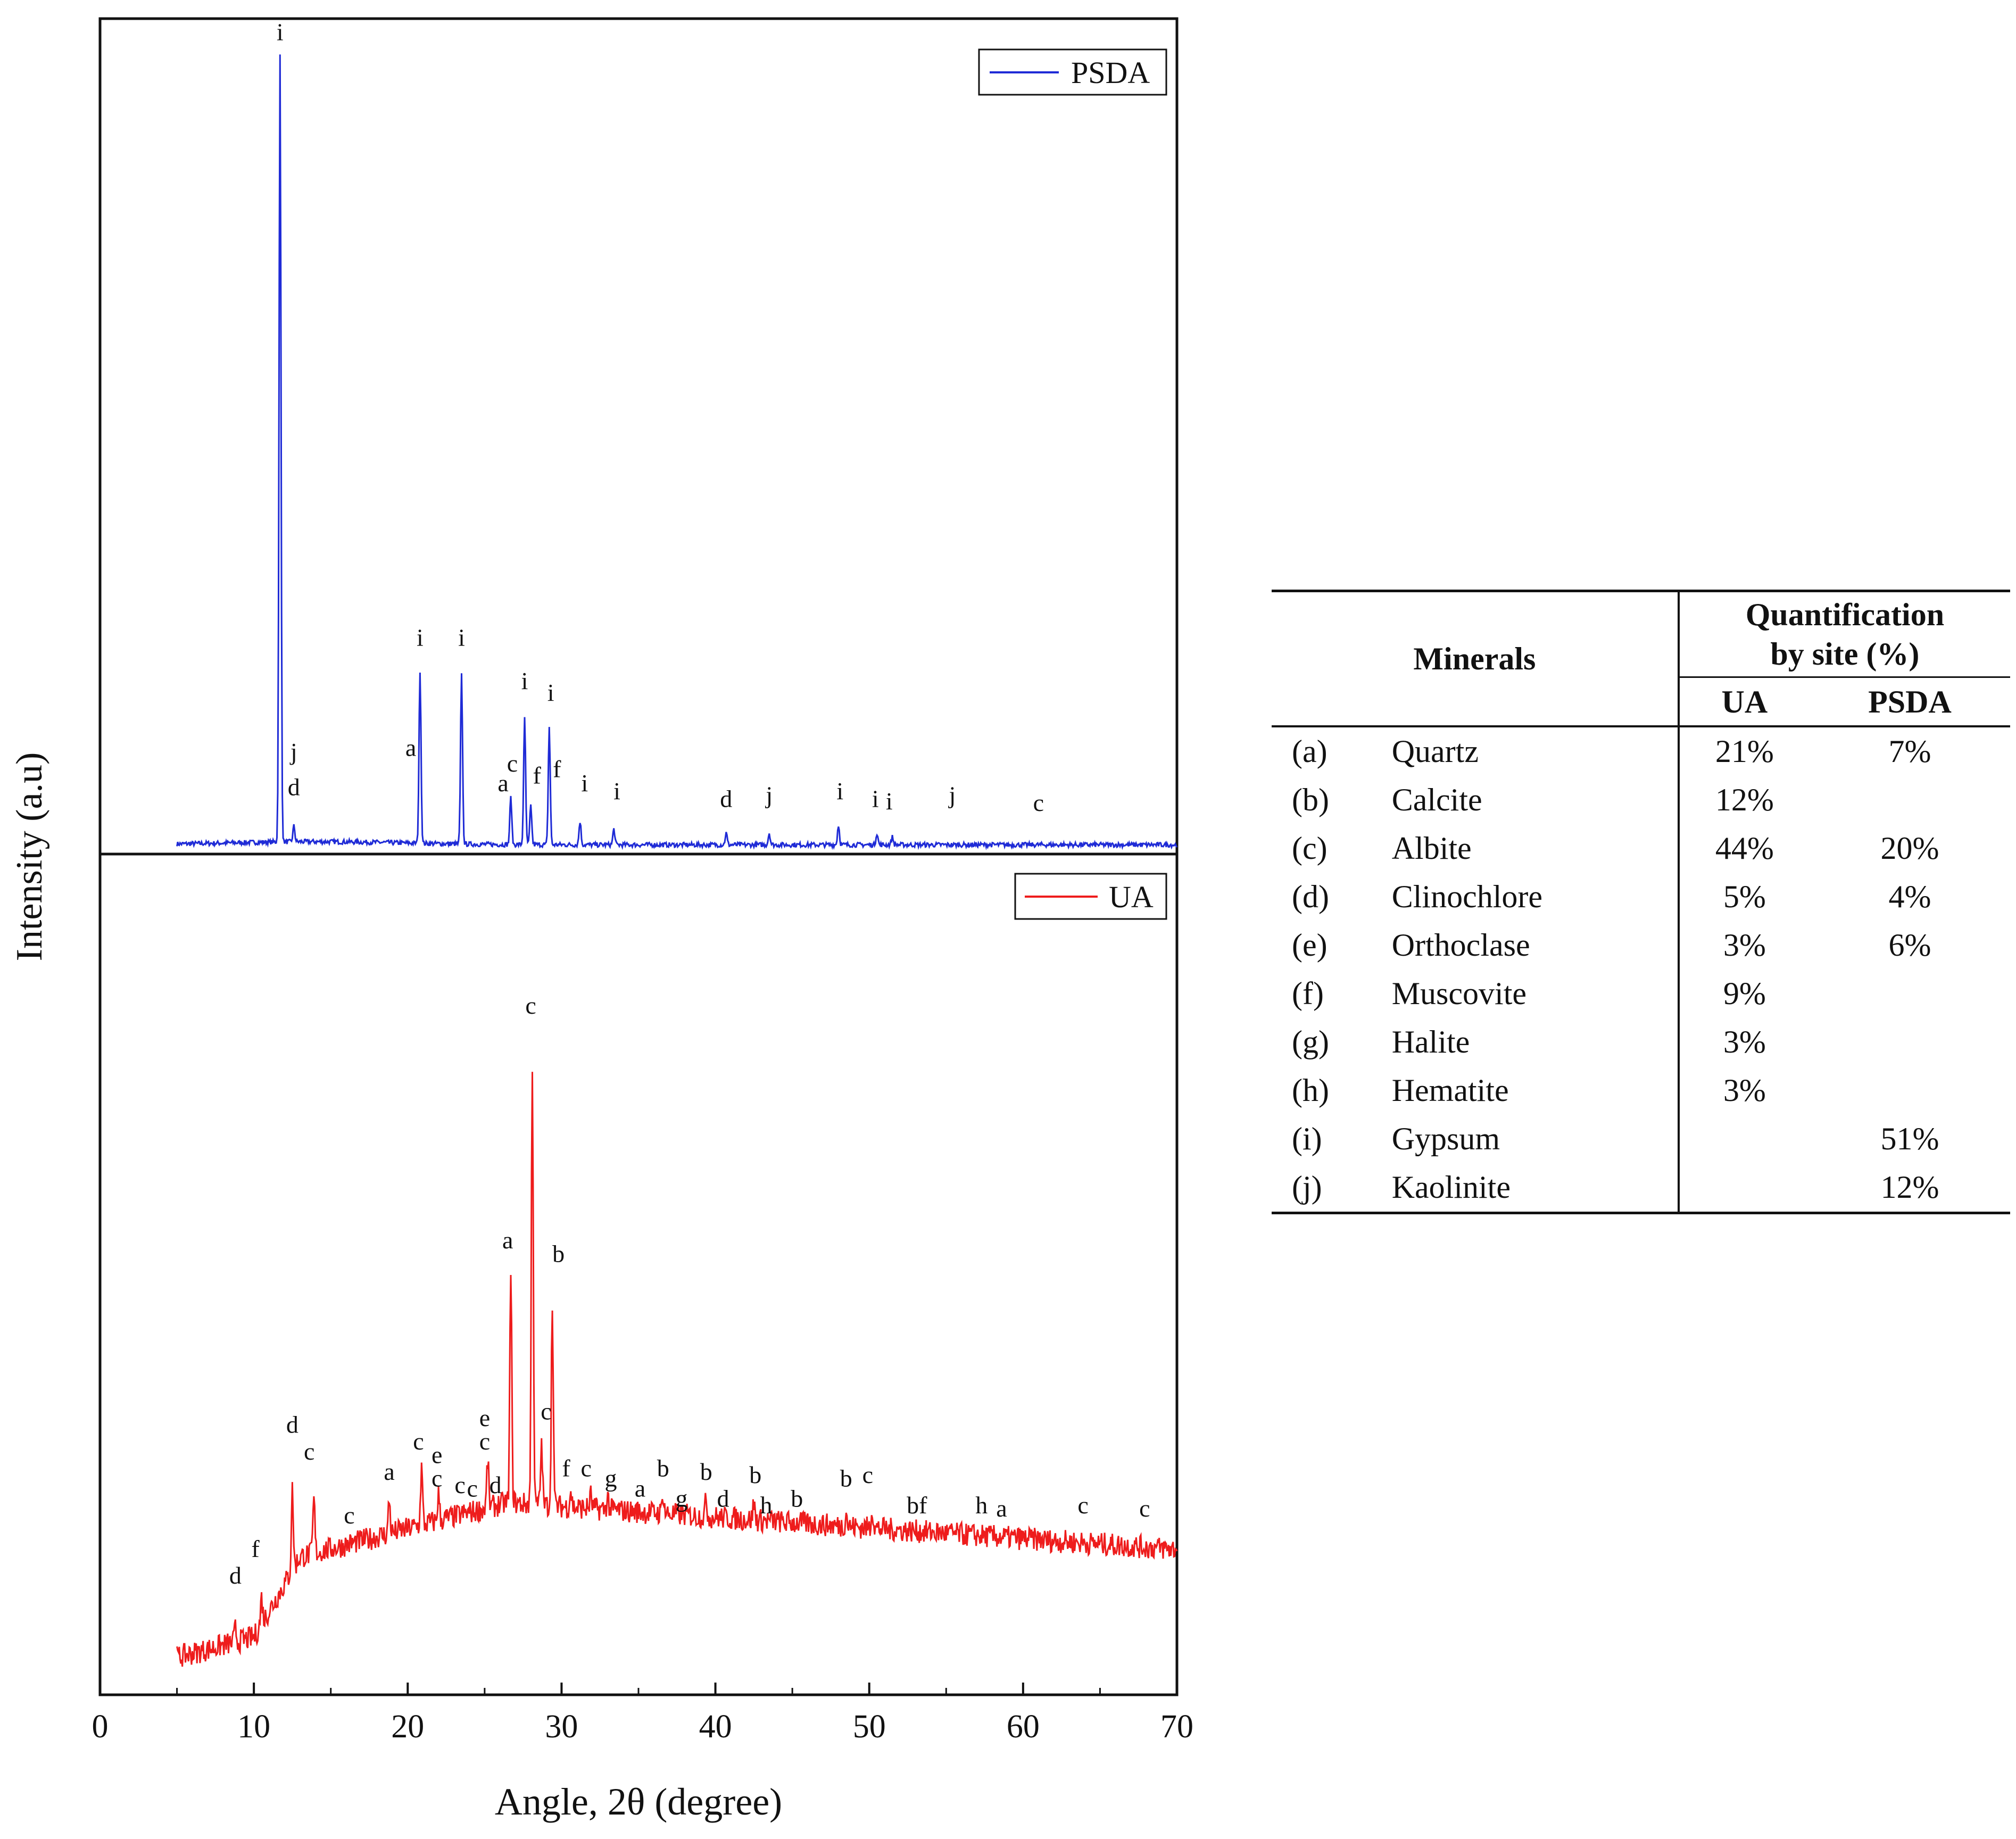 The image size is (2016, 1839). Describe the element at coordinates (1910, 896) in the screenshot. I see `psda-value: 4%` at that location.